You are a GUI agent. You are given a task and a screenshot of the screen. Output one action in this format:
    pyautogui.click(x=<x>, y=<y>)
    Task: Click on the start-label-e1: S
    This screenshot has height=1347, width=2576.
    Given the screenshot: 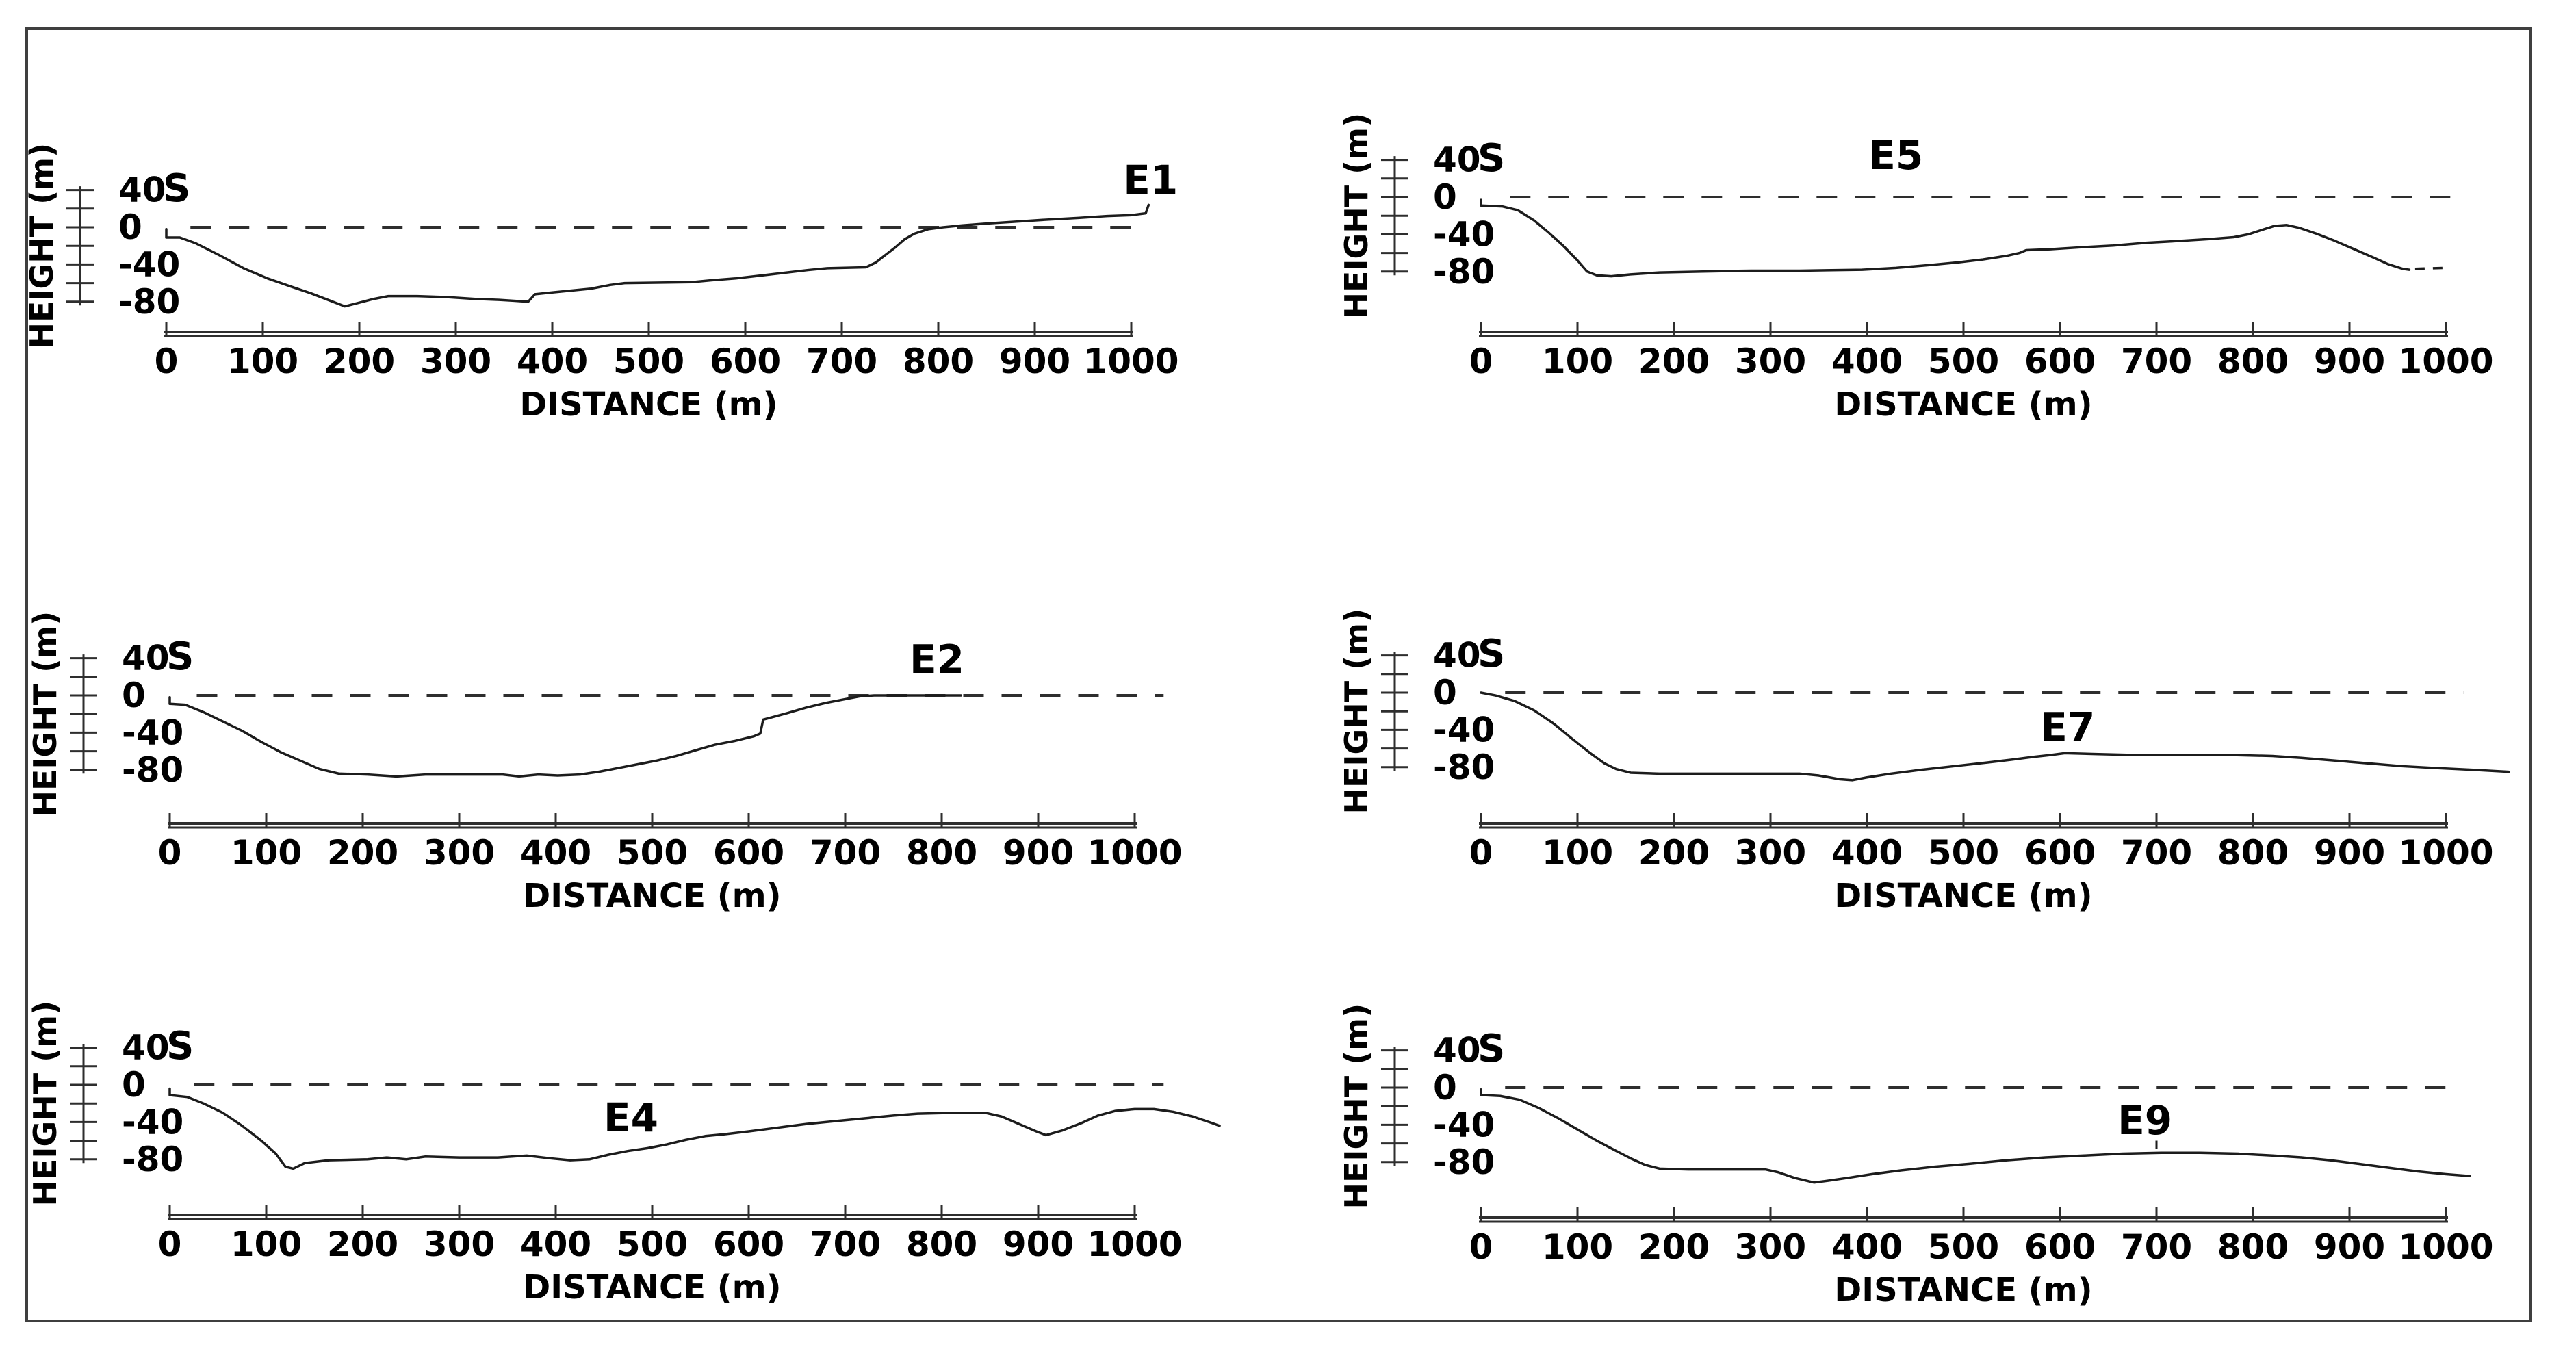 What is the action you would take?
    pyautogui.click(x=177, y=189)
    